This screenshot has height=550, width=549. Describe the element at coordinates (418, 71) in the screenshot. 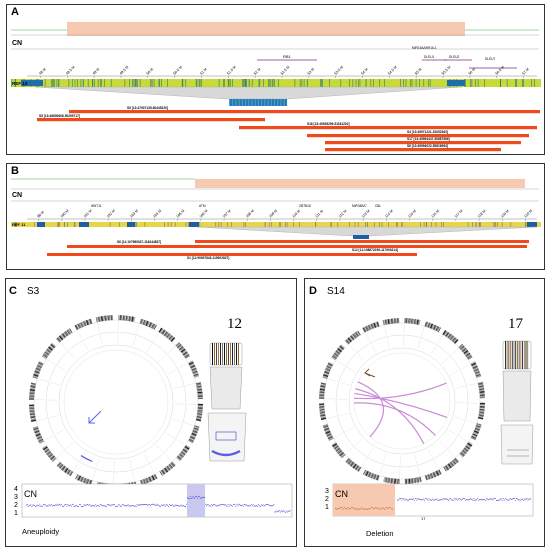

I see `ruler-tick-label: 55 M` at that location.